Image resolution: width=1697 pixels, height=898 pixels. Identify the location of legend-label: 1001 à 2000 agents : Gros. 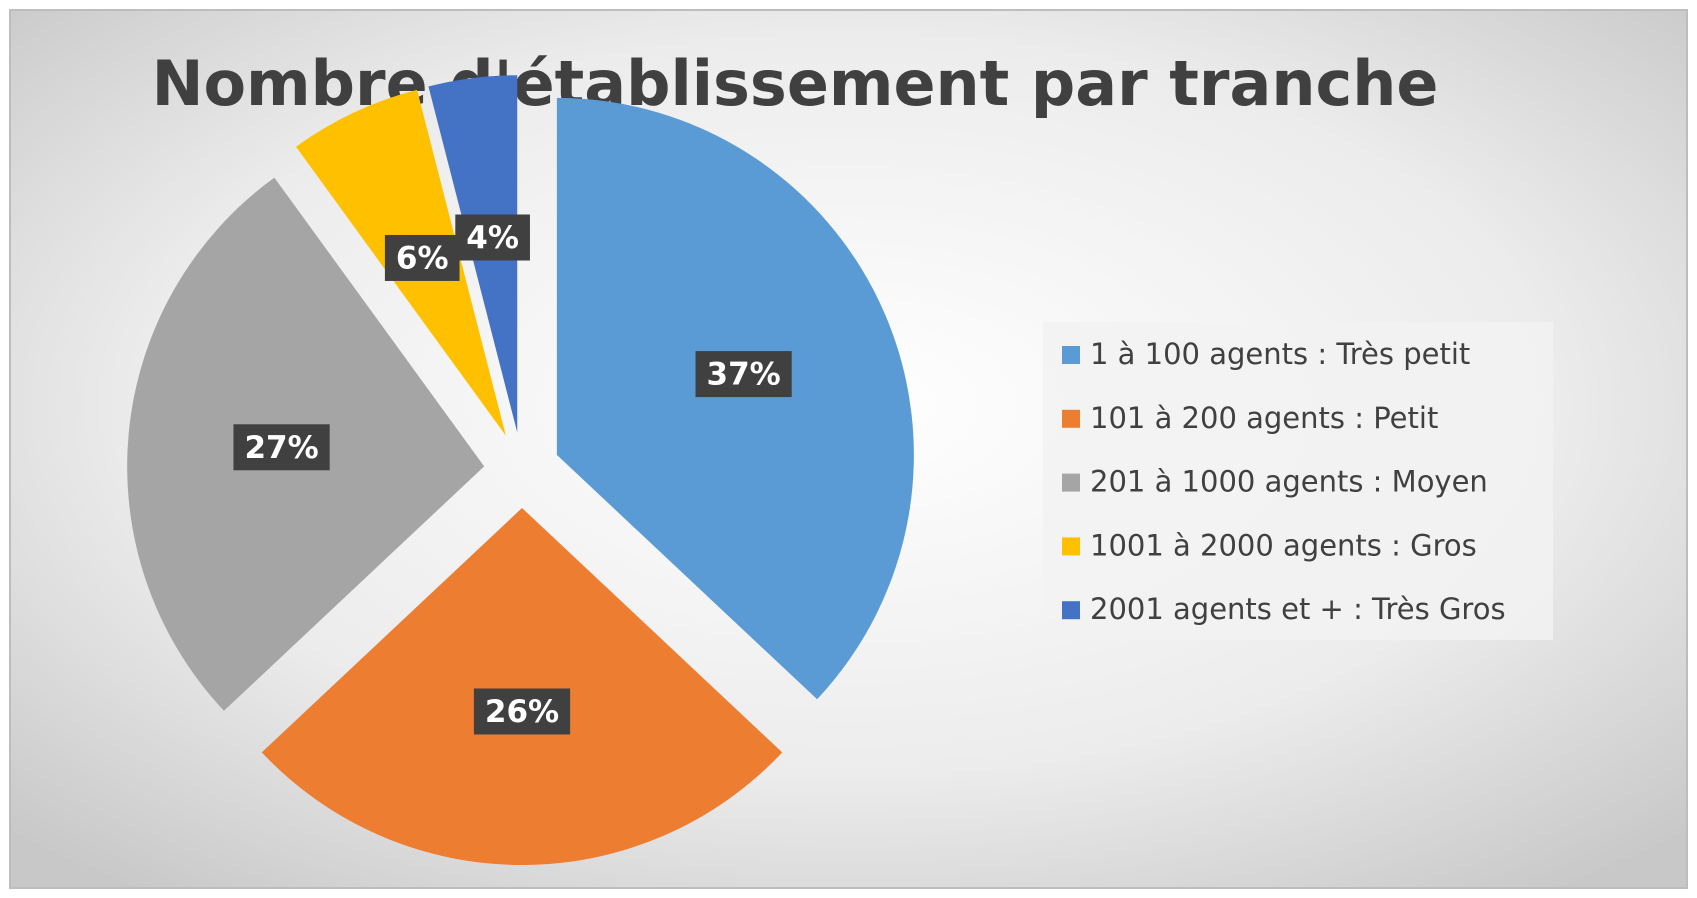
(1283, 545).